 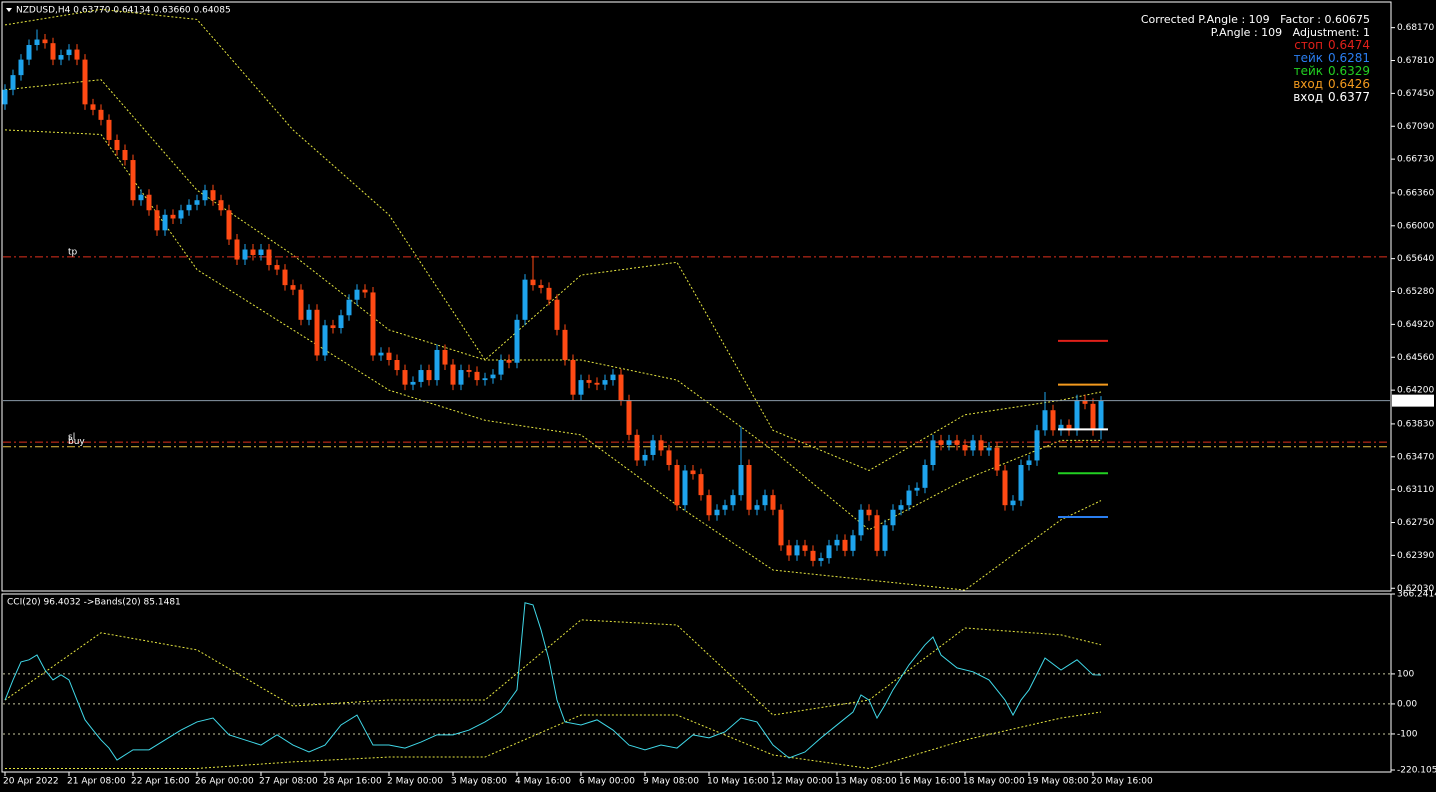 What do you see at coordinates (1122, 782) in the screenshot?
I see `x-tick-label: 20 May 16:00` at bounding box center [1122, 782].